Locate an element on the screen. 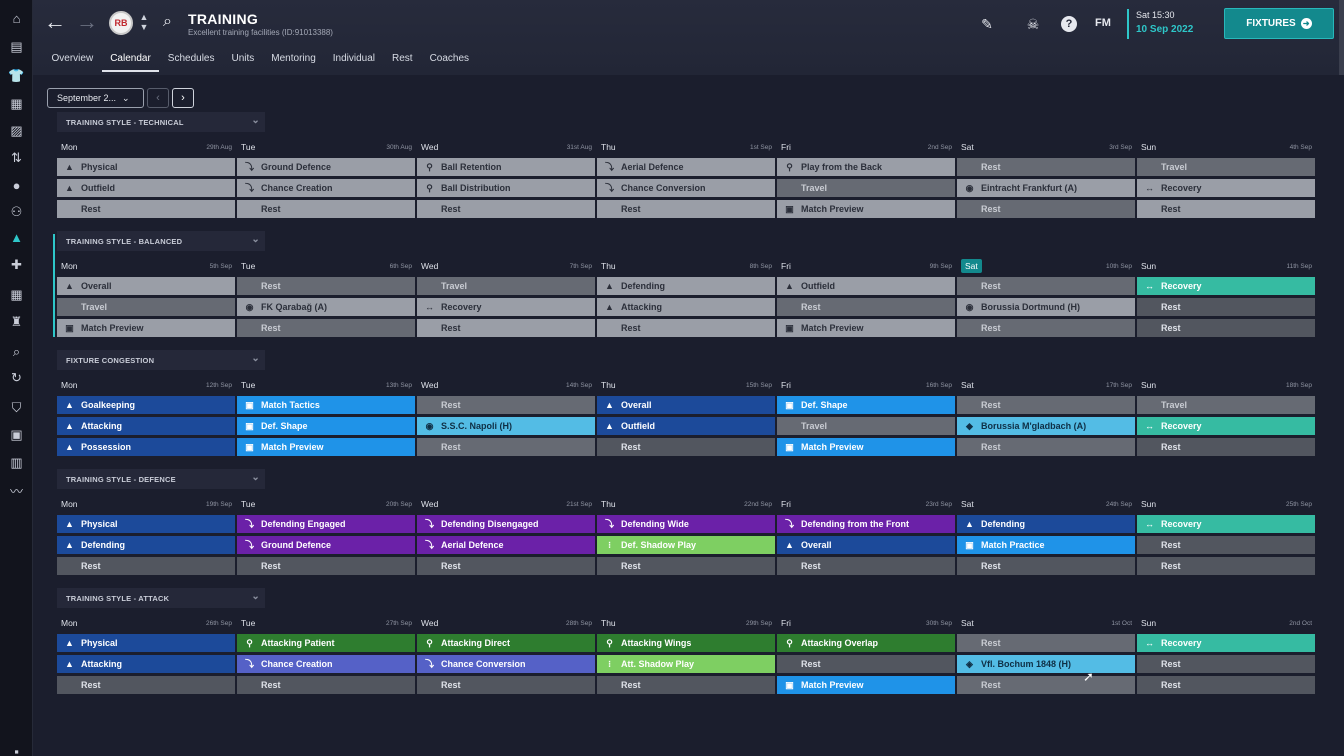 This screenshot has width=1344, height=756. tab-overview: Overview is located at coordinates (72, 58).